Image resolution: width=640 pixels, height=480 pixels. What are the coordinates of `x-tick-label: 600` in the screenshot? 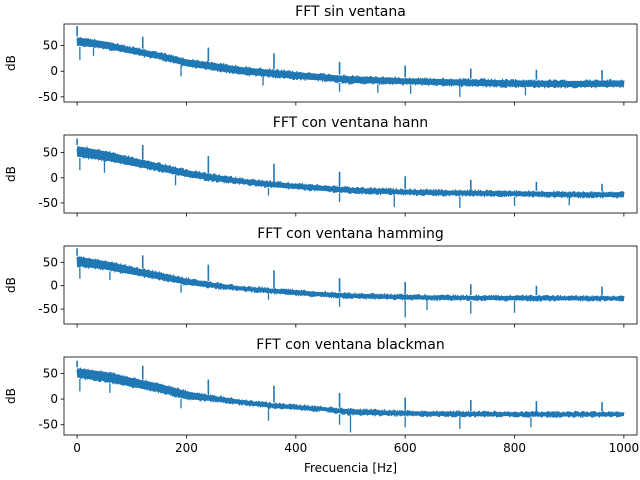 It's located at (405, 448).